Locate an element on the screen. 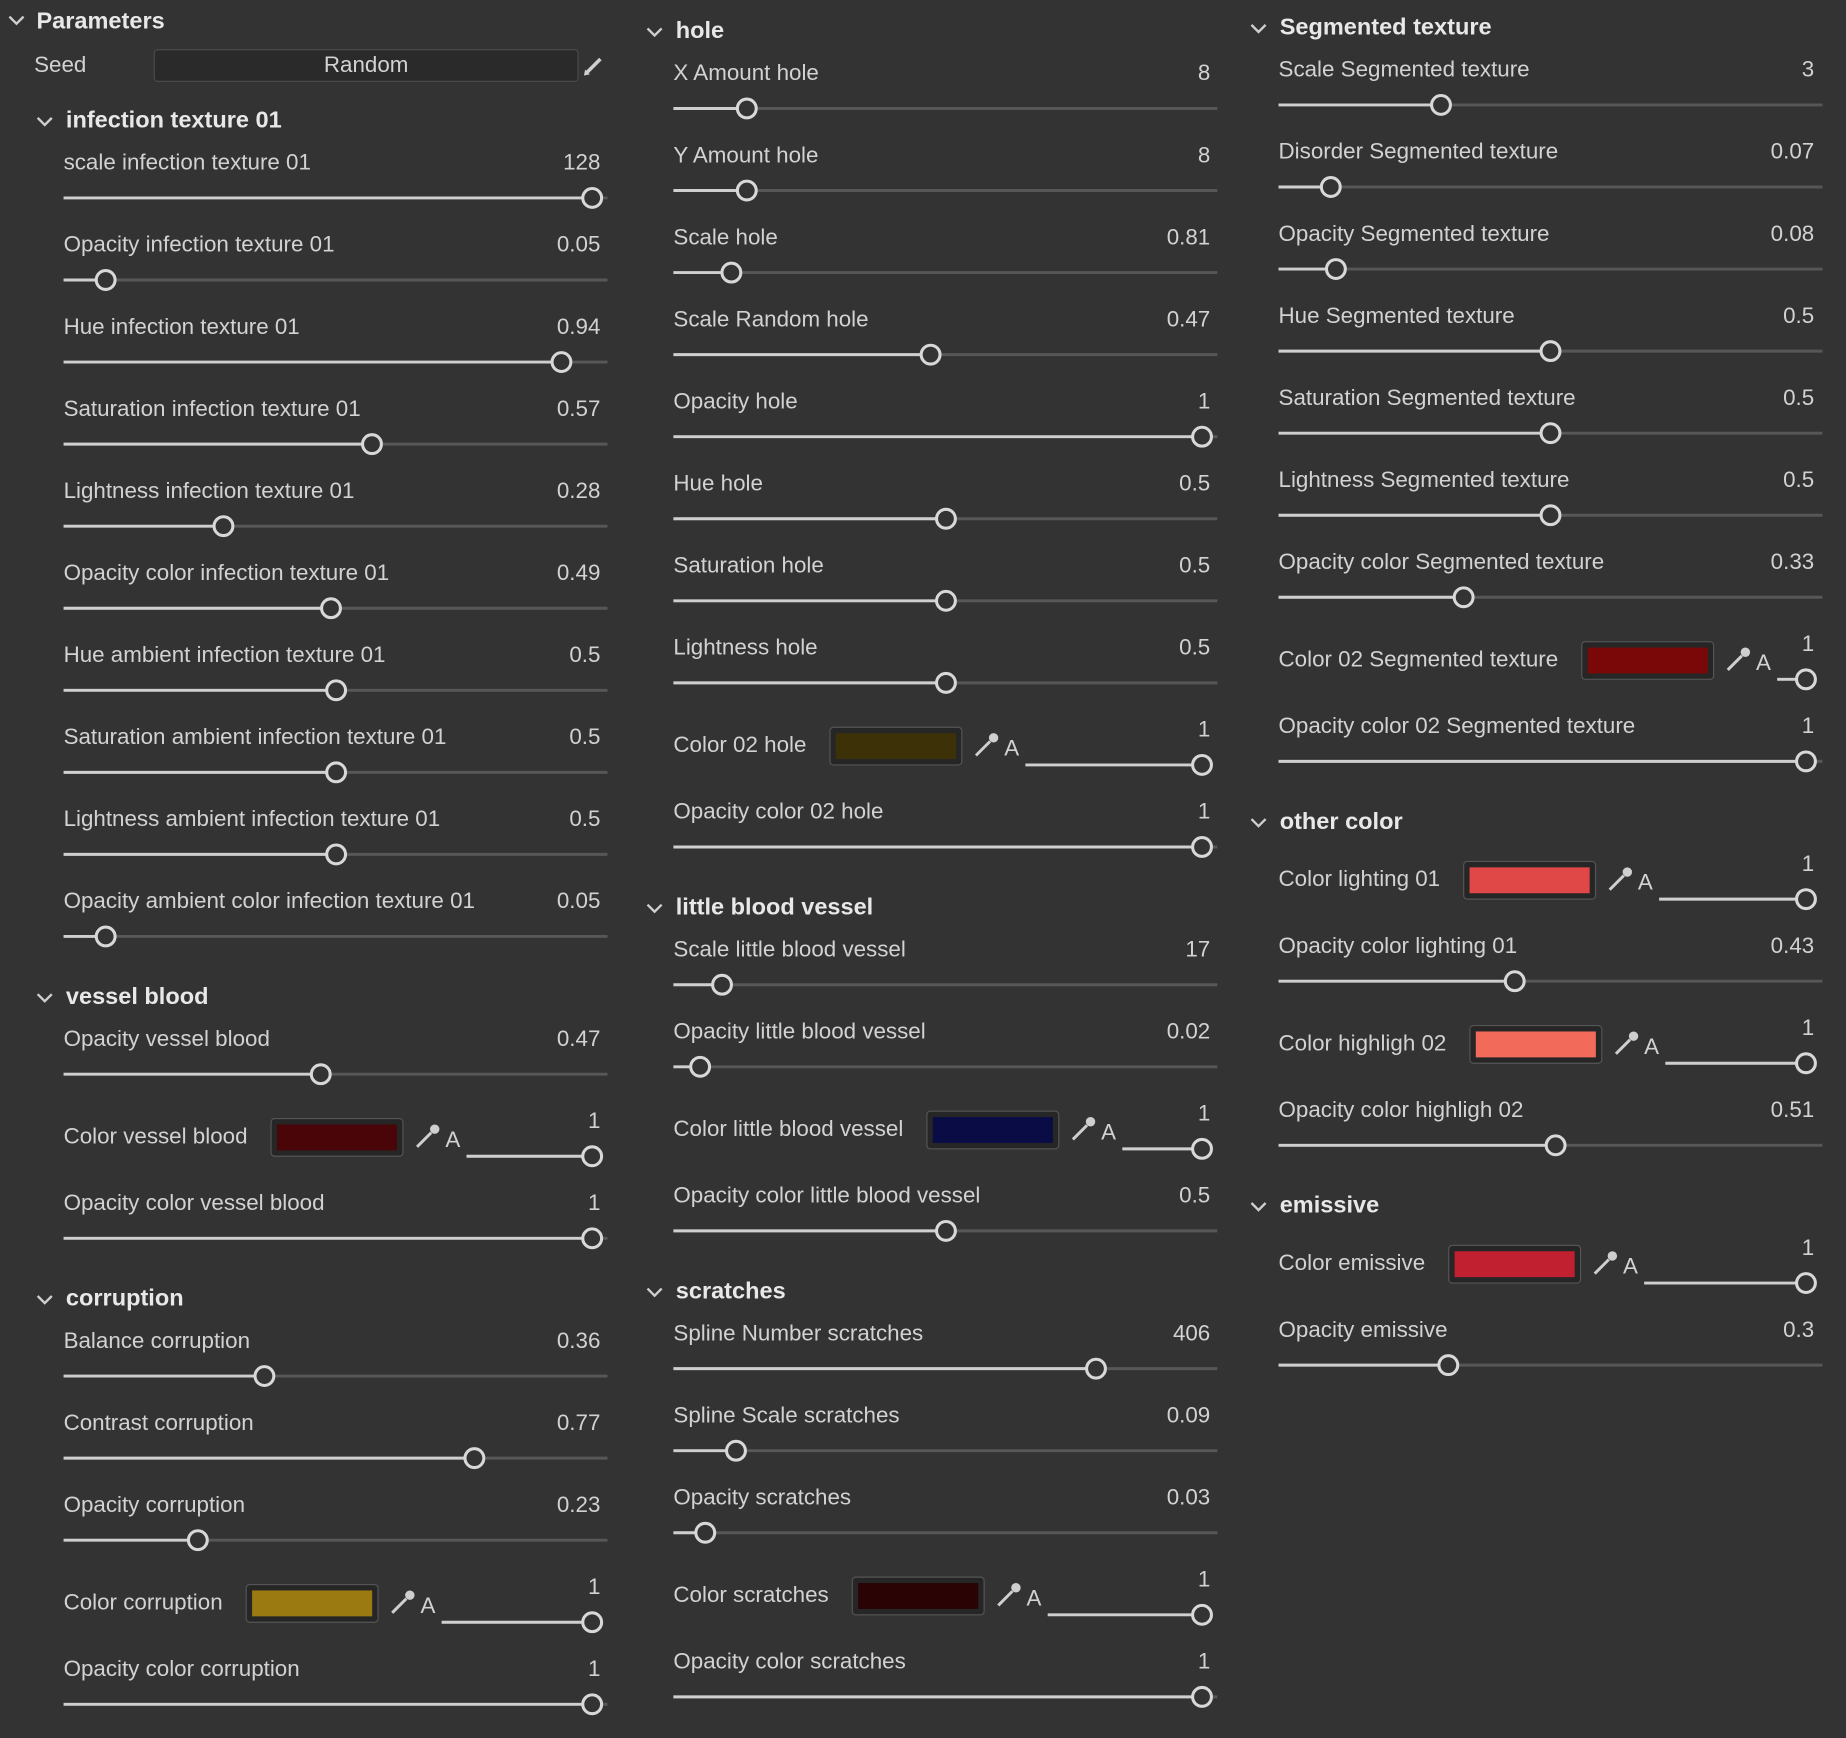 Image resolution: width=1846 pixels, height=1738 pixels. edit-icon is located at coordinates (592, 66).